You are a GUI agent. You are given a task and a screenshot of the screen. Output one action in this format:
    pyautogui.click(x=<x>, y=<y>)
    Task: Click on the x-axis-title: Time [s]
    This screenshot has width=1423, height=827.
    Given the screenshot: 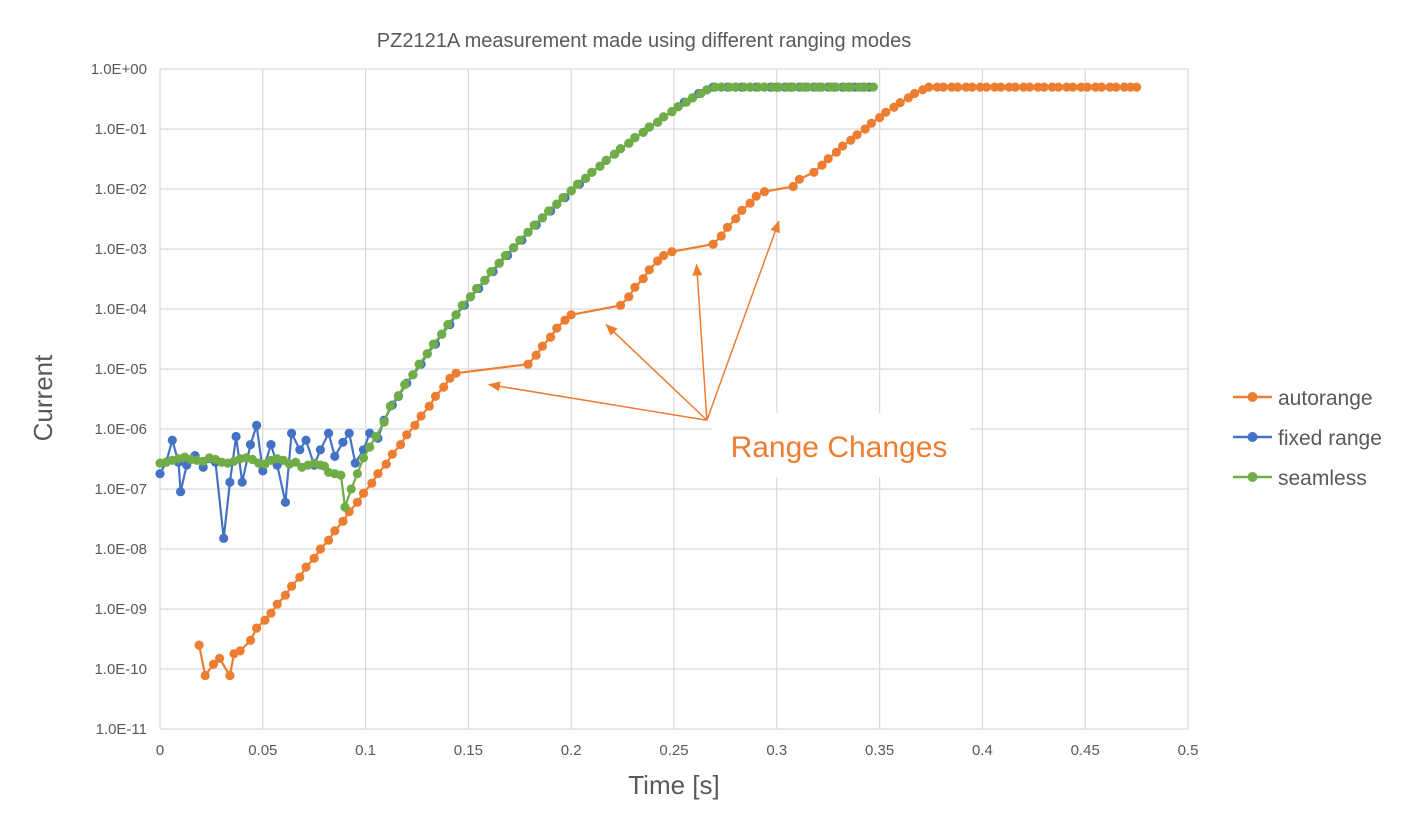 What is the action you would take?
    pyautogui.click(x=673, y=785)
    